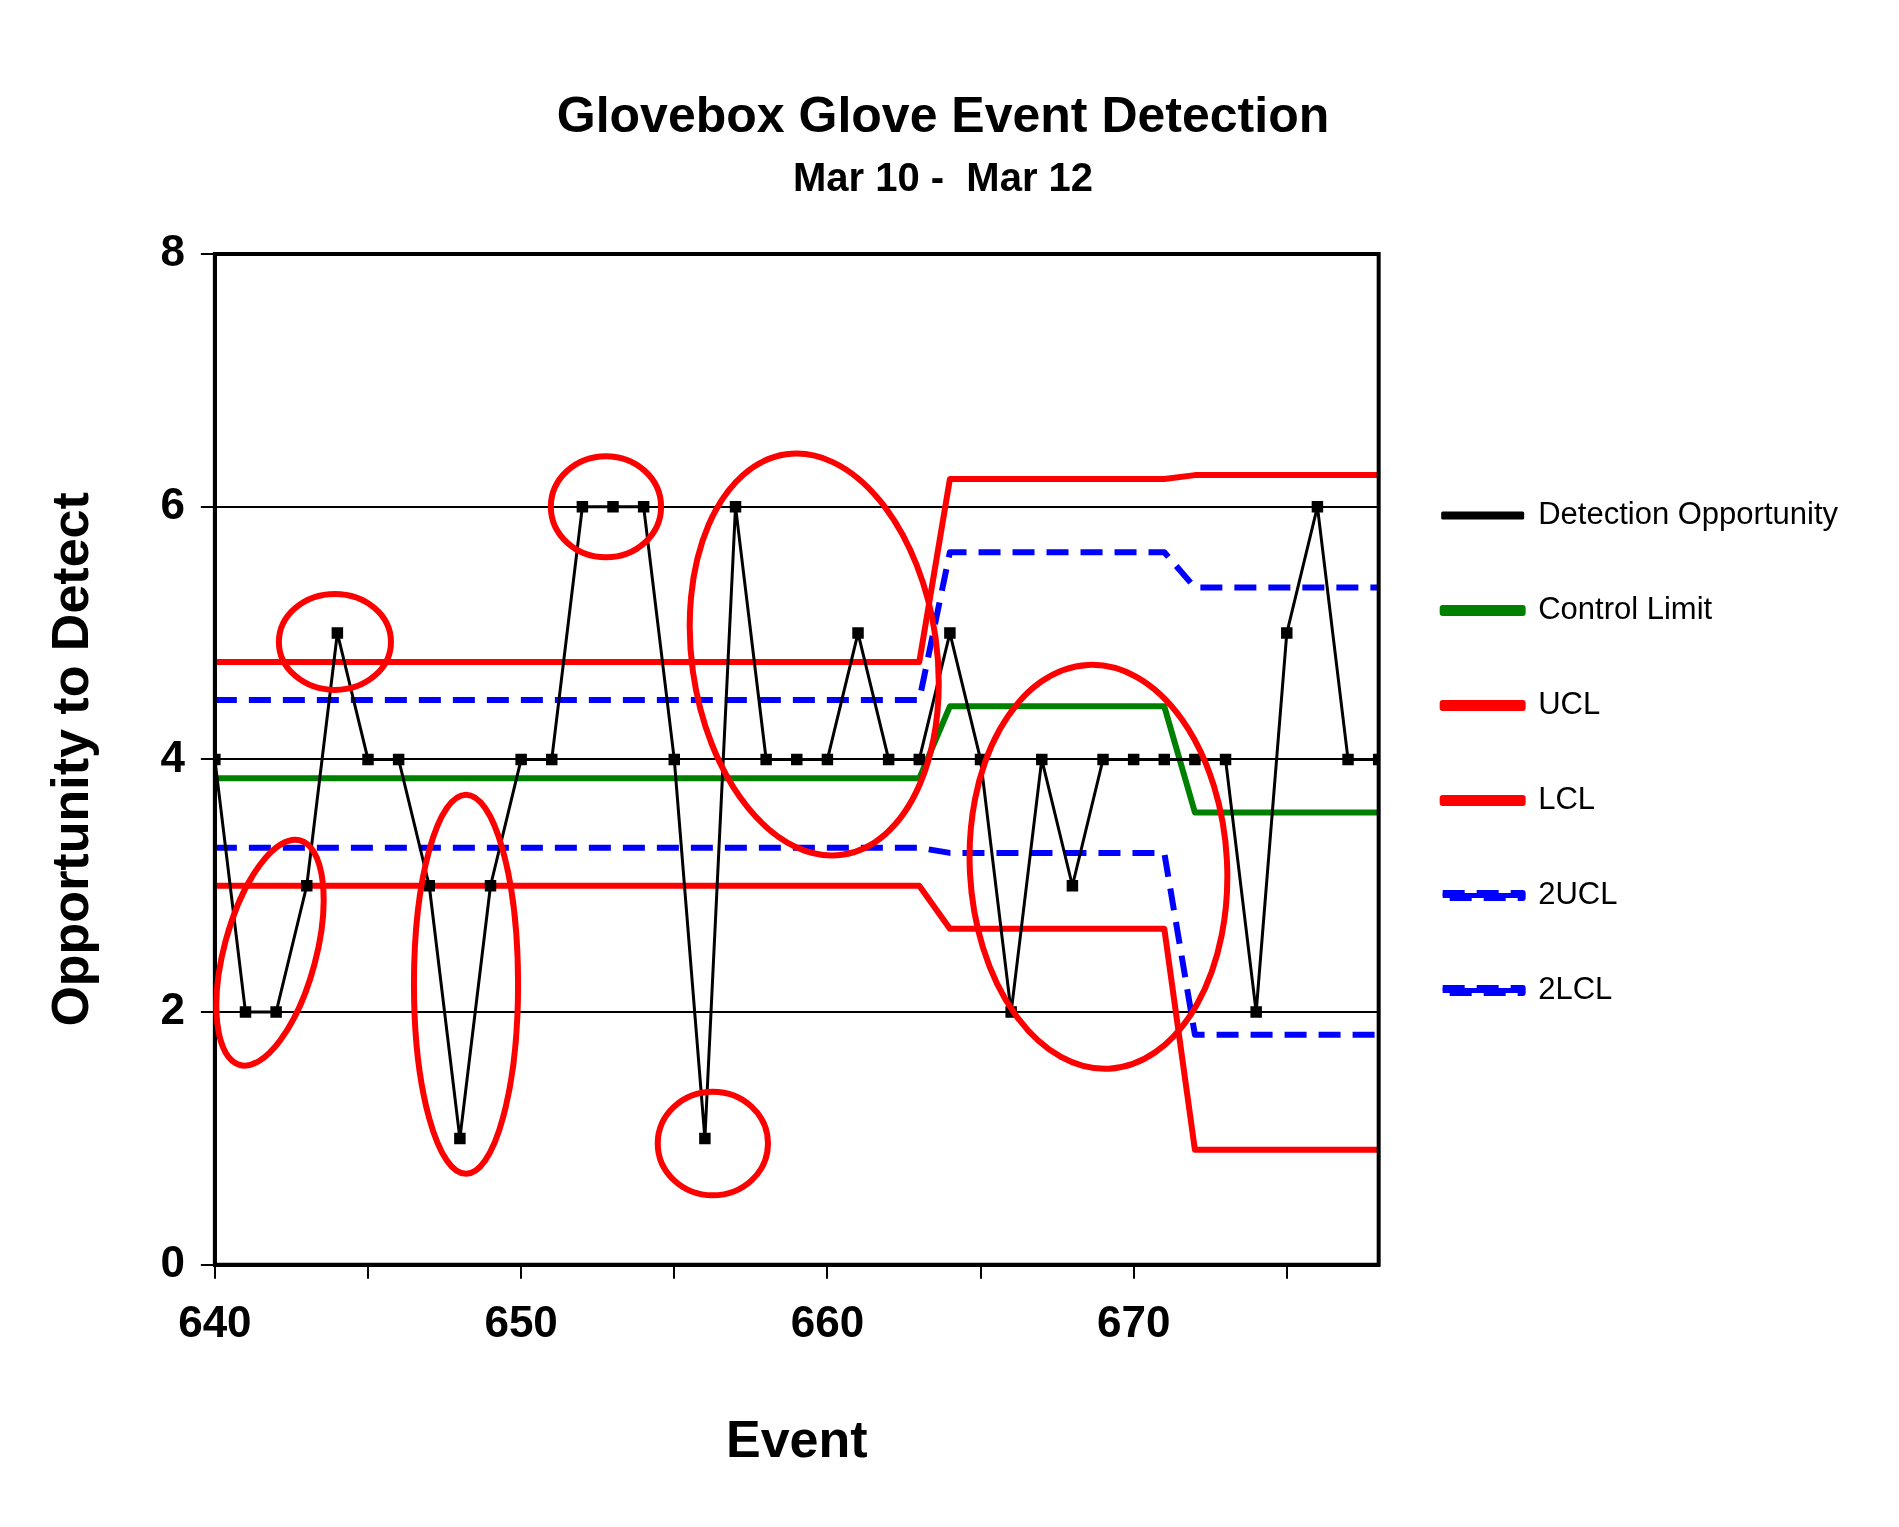 This screenshot has height=1527, width=1899. I want to click on legend-label: 2LCL, so click(1575, 989).